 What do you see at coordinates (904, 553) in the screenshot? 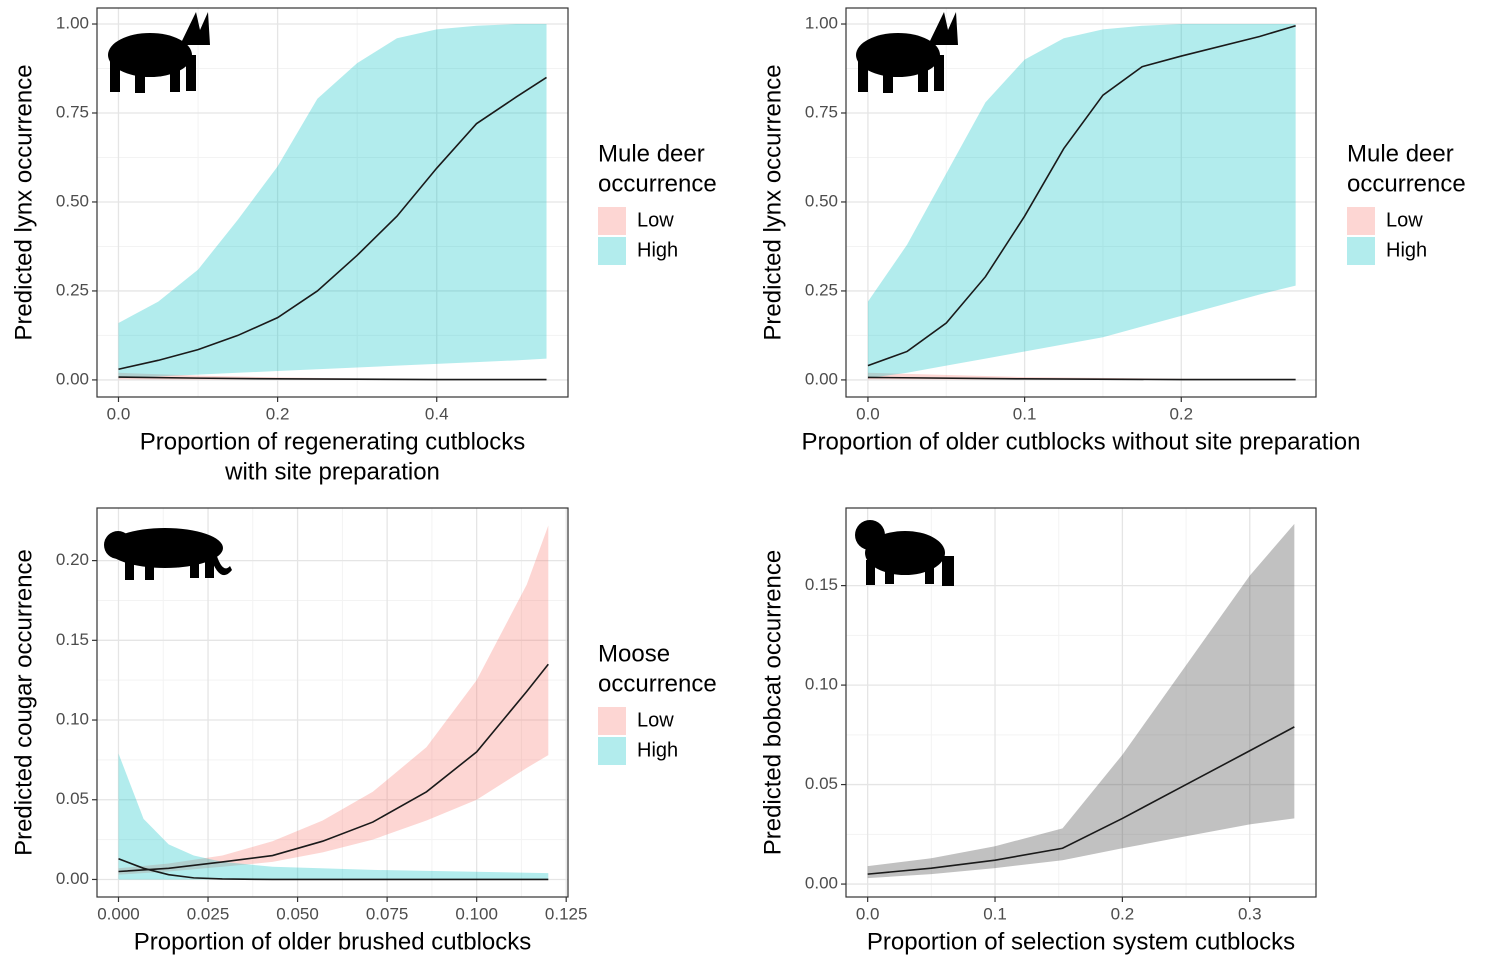
I see `bobcat-silhouette` at bounding box center [904, 553].